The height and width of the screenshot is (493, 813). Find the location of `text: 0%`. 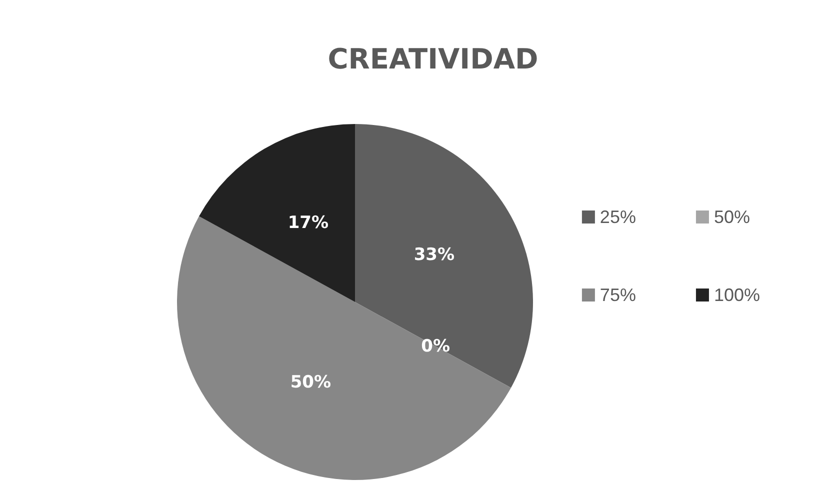

text: 0% is located at coordinates (435, 346).